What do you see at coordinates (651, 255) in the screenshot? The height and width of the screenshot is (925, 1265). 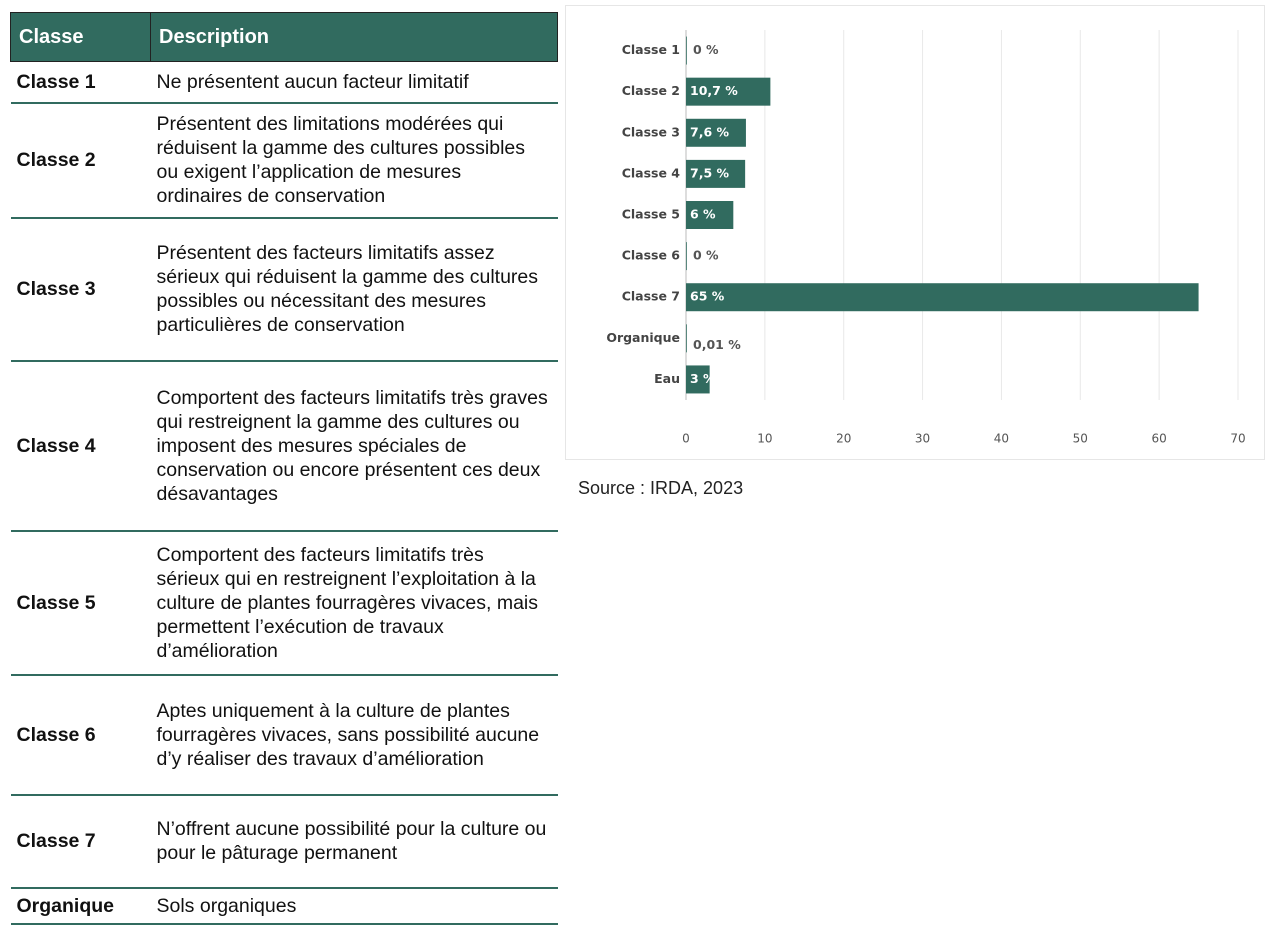 I see `category-label: Classe 6` at bounding box center [651, 255].